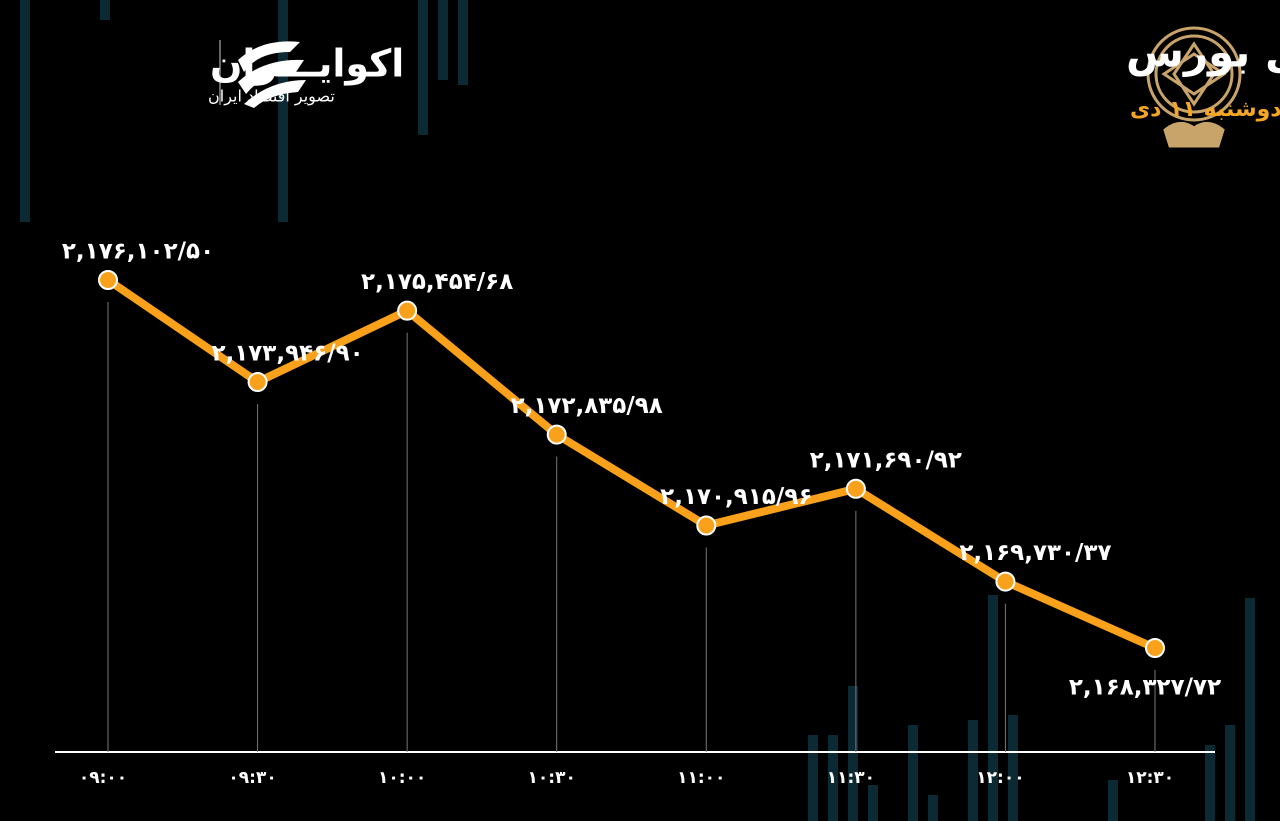 The height and width of the screenshot is (821, 1280). Describe the element at coordinates (587, 406) in the screenshot. I see `data-label: ۲,۱۷۲,۸۳۵/۹۸` at that location.